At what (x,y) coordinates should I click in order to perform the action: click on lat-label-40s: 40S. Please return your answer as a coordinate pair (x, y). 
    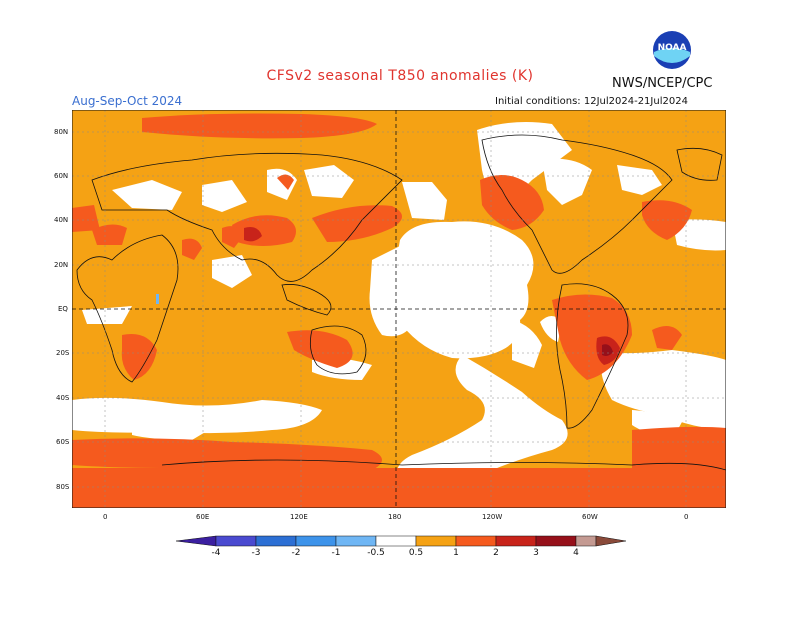
    Looking at the image, I should click on (63, 398).